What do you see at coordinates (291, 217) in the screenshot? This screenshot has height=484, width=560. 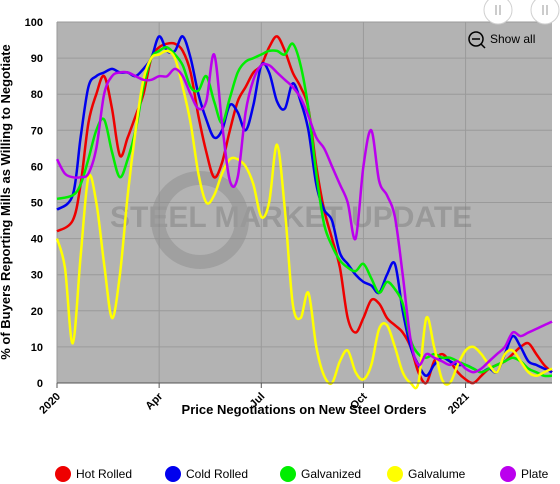 I see `watermark-text: STEEL MARKET UPDATE` at bounding box center [291, 217].